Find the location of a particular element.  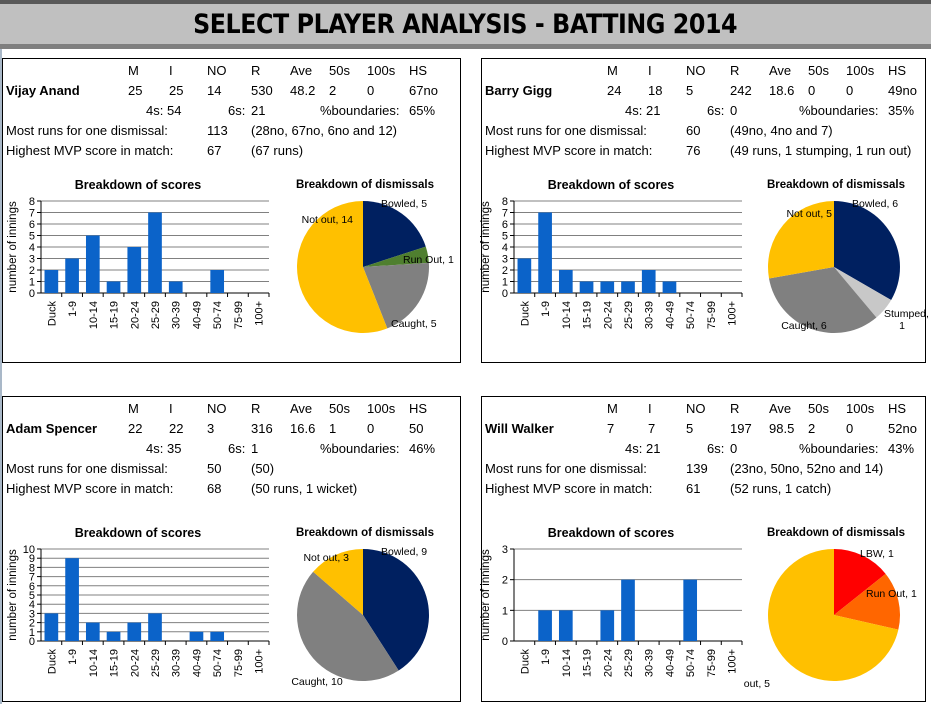

stat-value-50s: 0 is located at coordinates (812, 90).